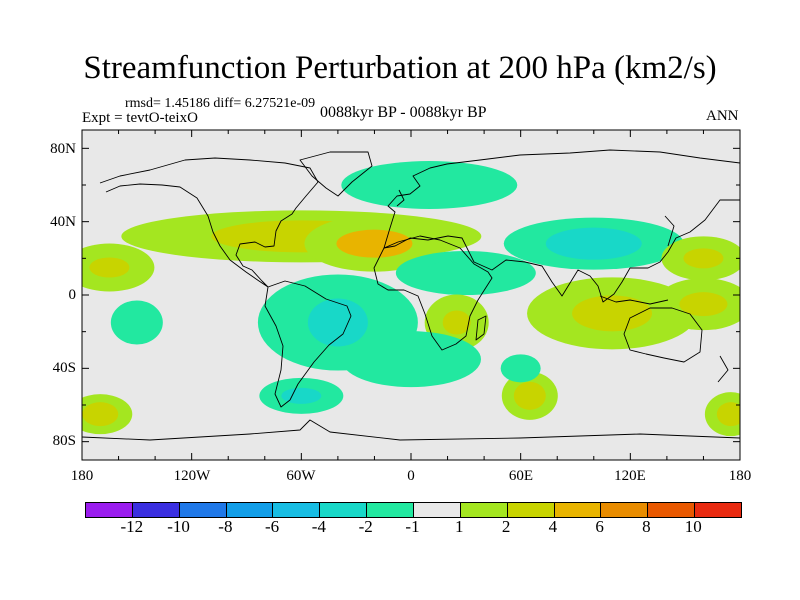 This screenshot has height=600, width=800. I want to click on lon-label-120e: 120E, so click(630, 476).